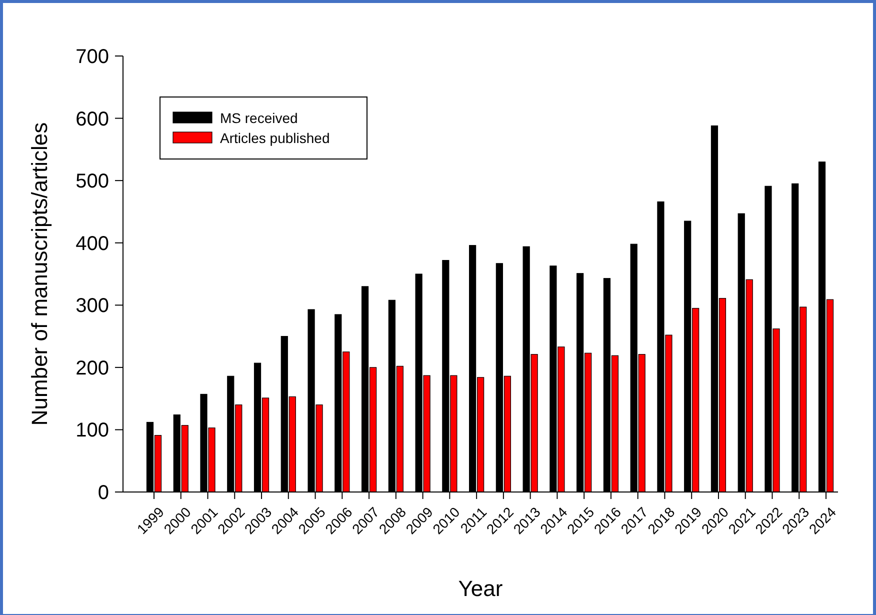  What do you see at coordinates (92, 243) in the screenshot?
I see `y-tick-label: 400` at bounding box center [92, 243].